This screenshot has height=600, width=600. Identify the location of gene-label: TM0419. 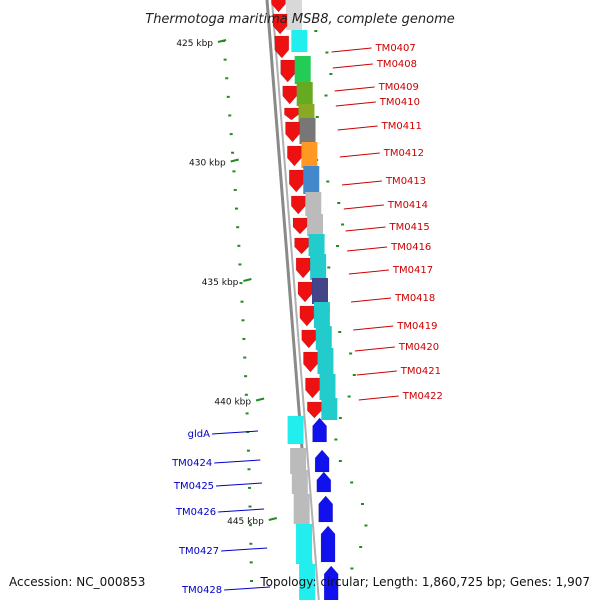
(416, 326).